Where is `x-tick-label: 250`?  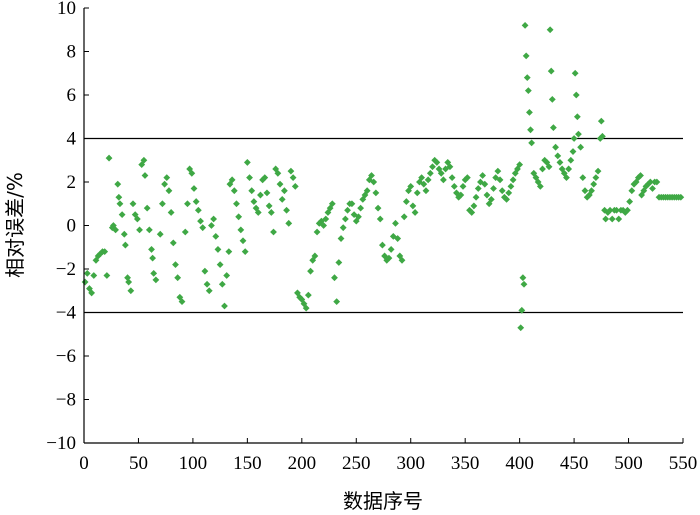
x-tick-label: 250 is located at coordinates (356, 463).